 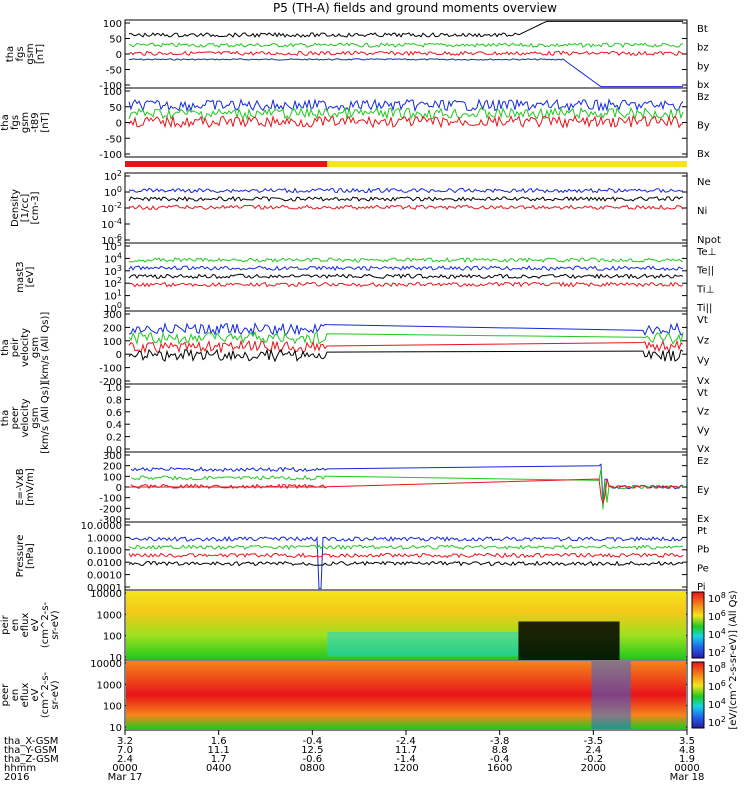 What do you see at coordinates (104, 576) in the screenshot?
I see `y-tick-label: 0.0010` at bounding box center [104, 576].